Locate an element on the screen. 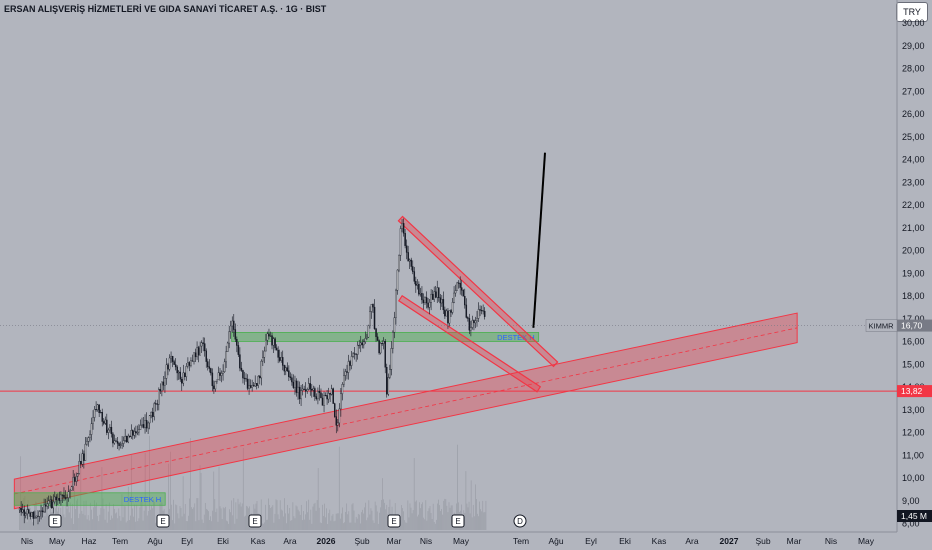 This screenshot has width=932, height=550. projected-trend-line is located at coordinates (539, 240).